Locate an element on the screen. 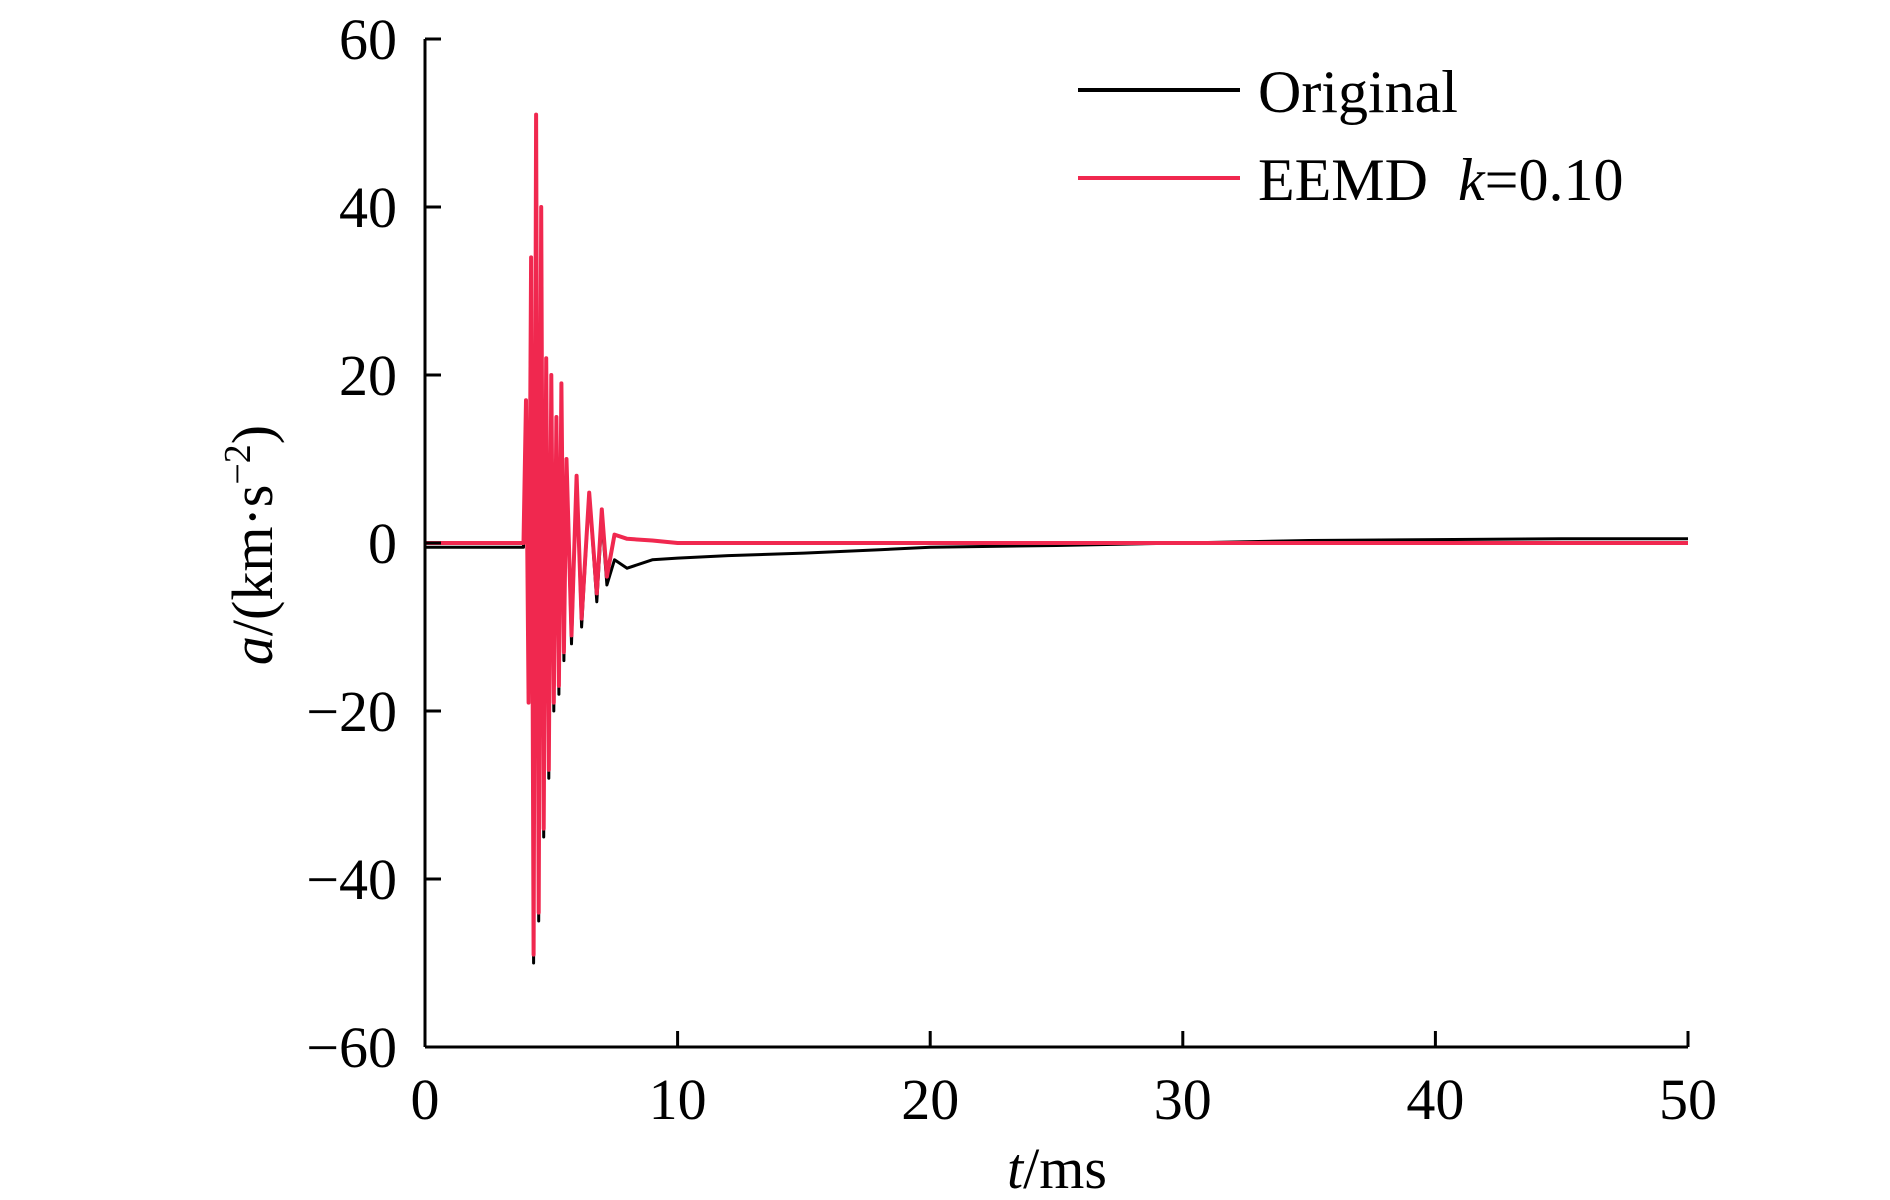  y-axis-title: a/(km·s−2) is located at coordinates (251, 545).